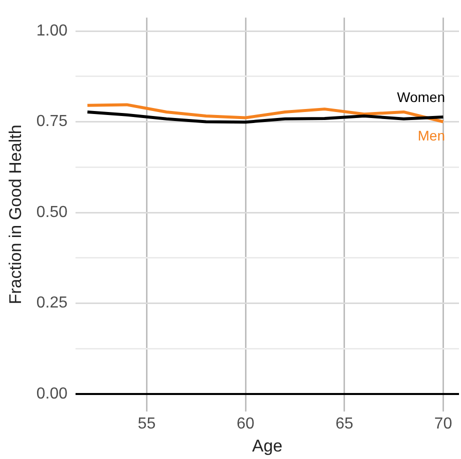 This screenshot has height=459, width=461. What do you see at coordinates (52, 212) in the screenshot?
I see `y-tick-label: 0.50` at bounding box center [52, 212].